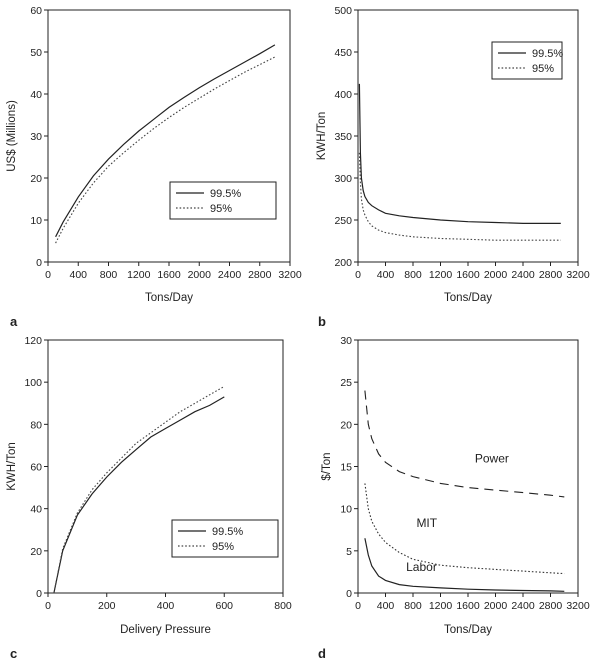  What do you see at coordinates (322, 653) in the screenshot?
I see `panel-letter: d` at bounding box center [322, 653].